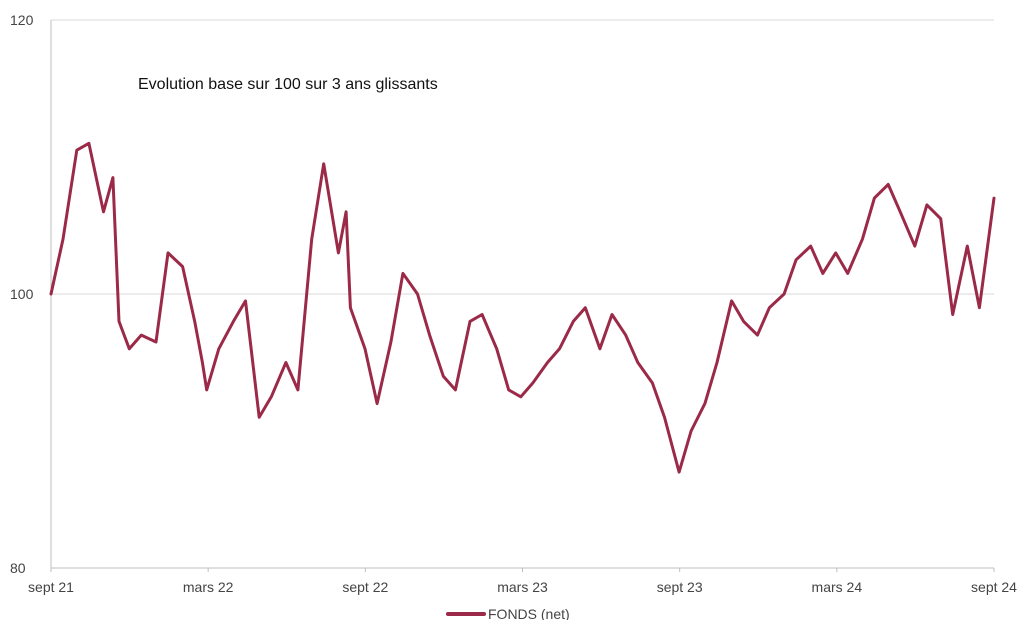 This screenshot has width=1020, height=620. I want to click on legend-label: FONDS (net), so click(529, 613).